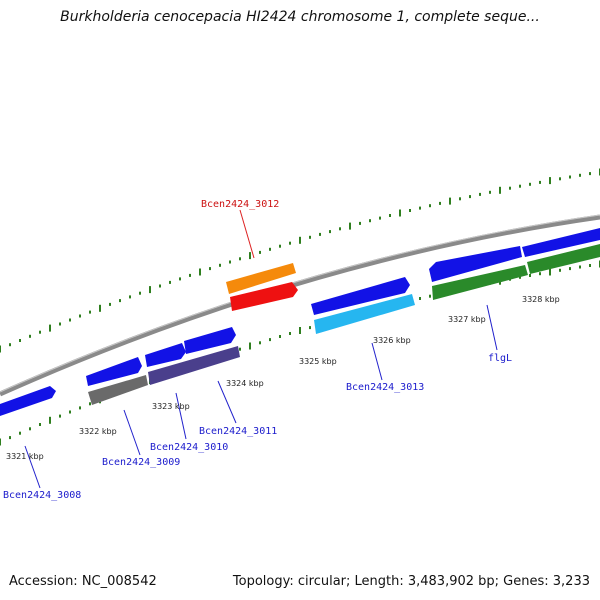 This screenshot has width=600, height=600. I want to click on accession-label: Accession: NC_008542, so click(83, 581).